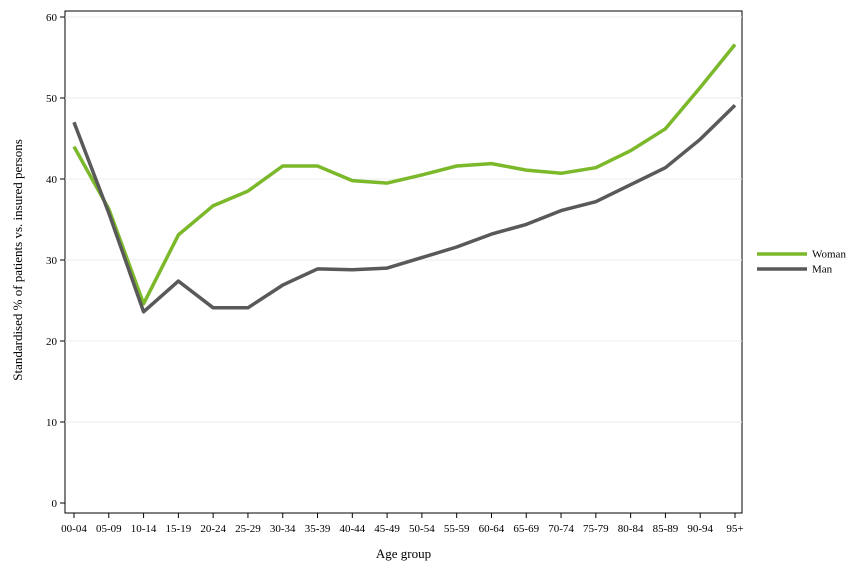 This screenshot has width=864, height=581. Describe the element at coordinates (52, 99) in the screenshot. I see `y-tick-label: 50` at that location.